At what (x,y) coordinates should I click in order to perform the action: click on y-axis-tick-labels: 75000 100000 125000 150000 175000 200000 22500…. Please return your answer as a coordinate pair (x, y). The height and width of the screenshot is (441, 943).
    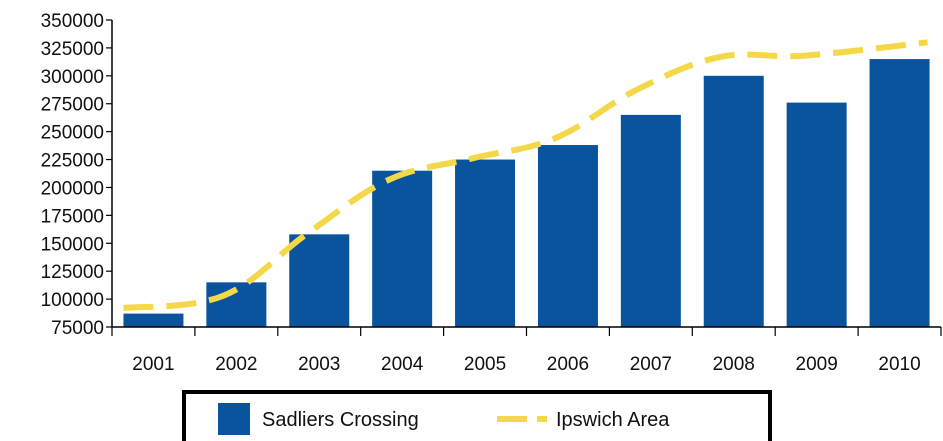
    Looking at the image, I should click on (72, 175).